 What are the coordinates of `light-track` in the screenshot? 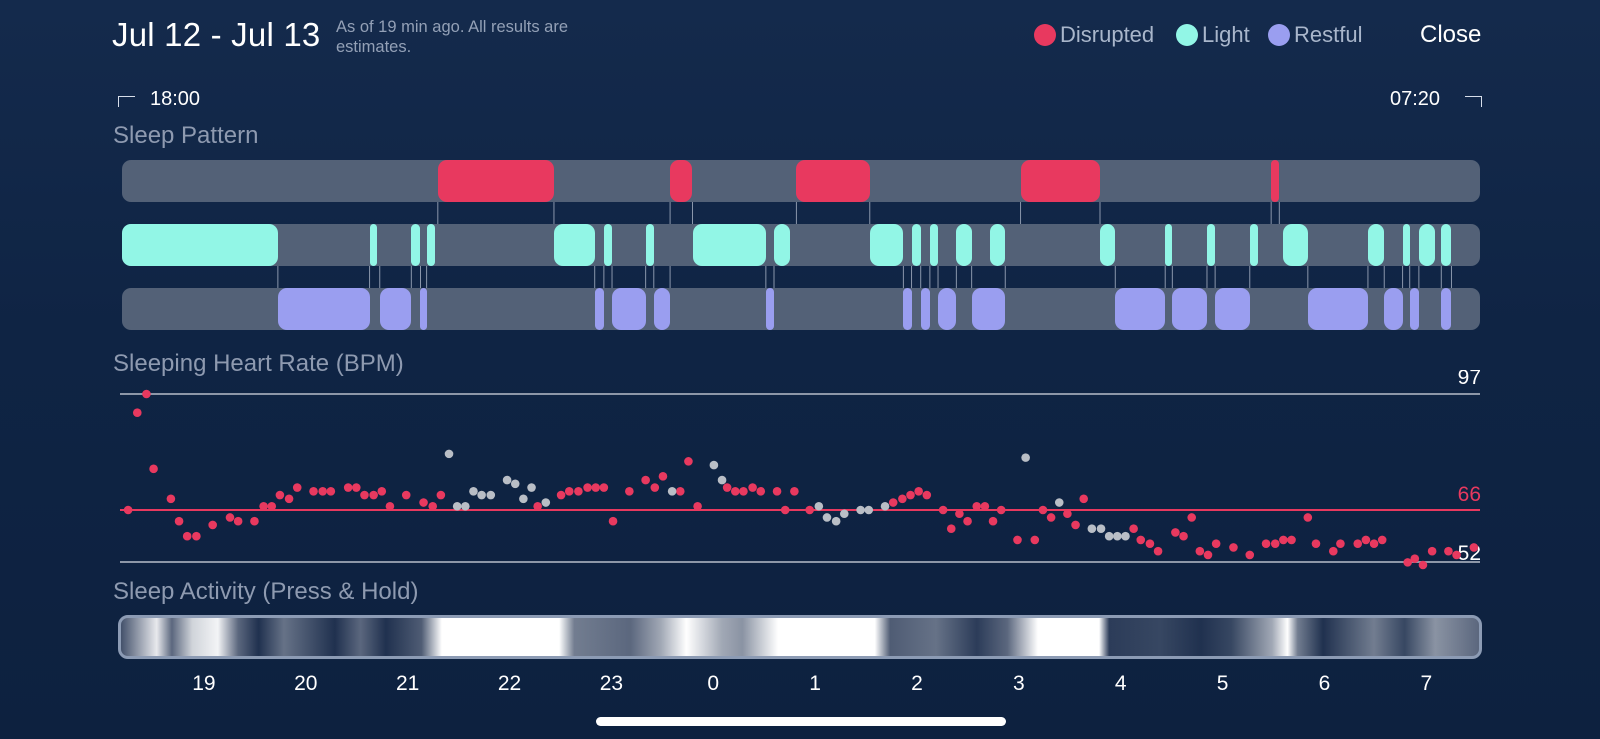 It's located at (801, 245).